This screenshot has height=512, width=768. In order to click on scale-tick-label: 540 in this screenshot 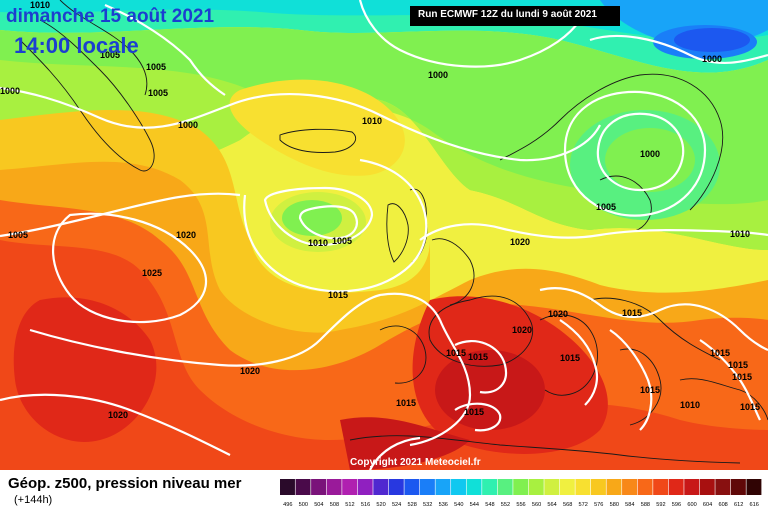, I will do `click(458, 505)`.